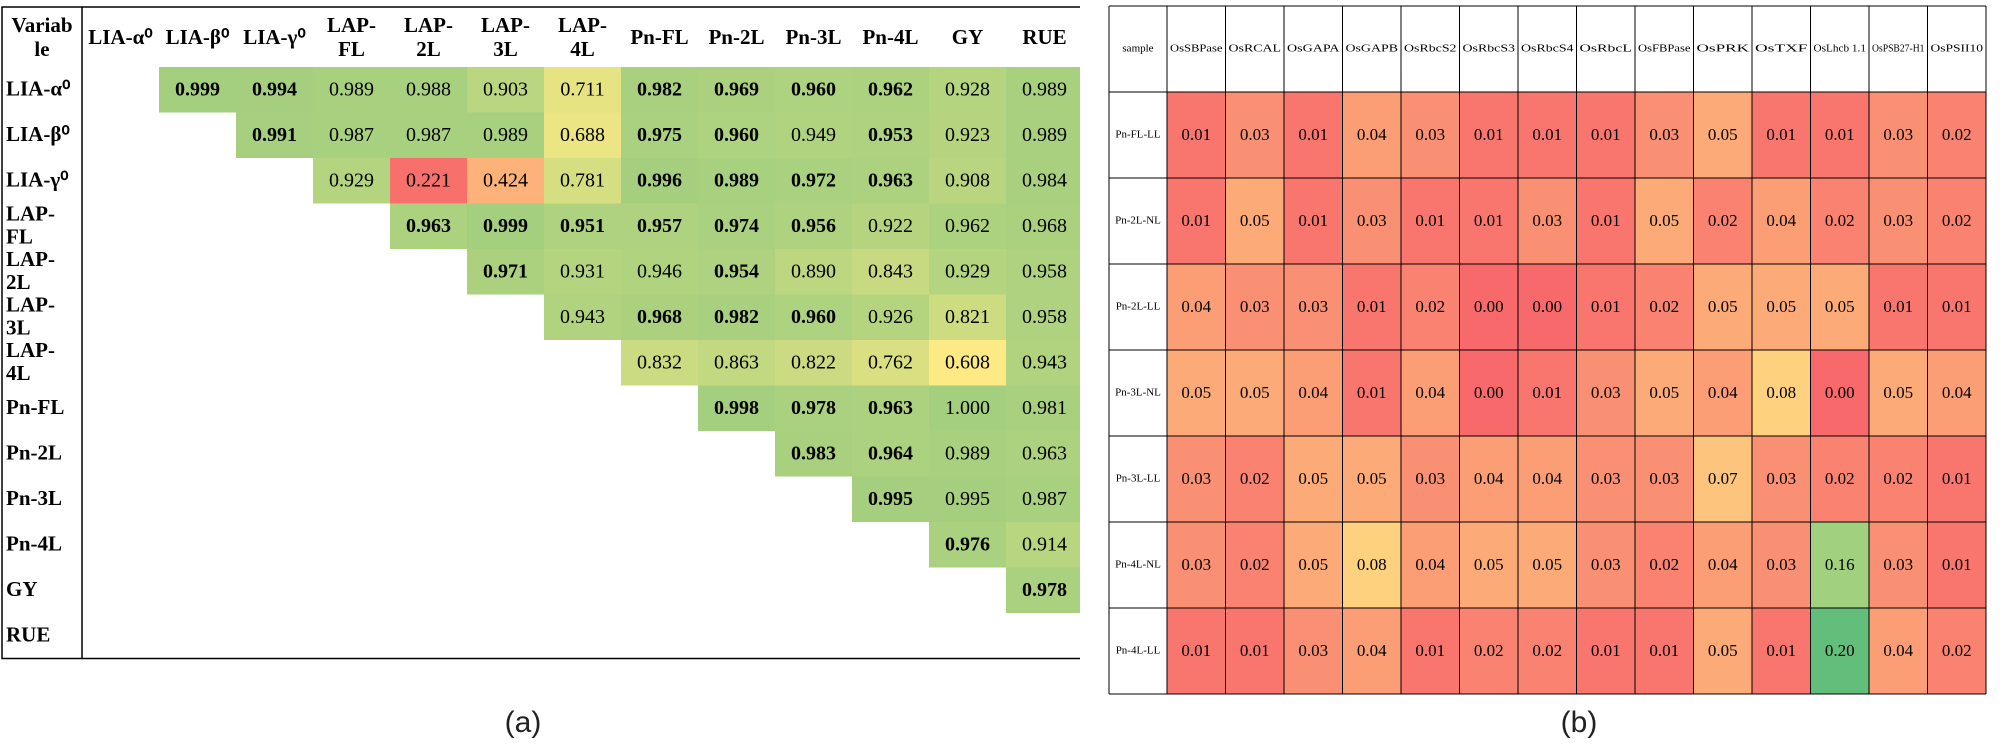  Describe the element at coordinates (1044, 37) in the screenshot. I see `column-header: RUE` at that location.